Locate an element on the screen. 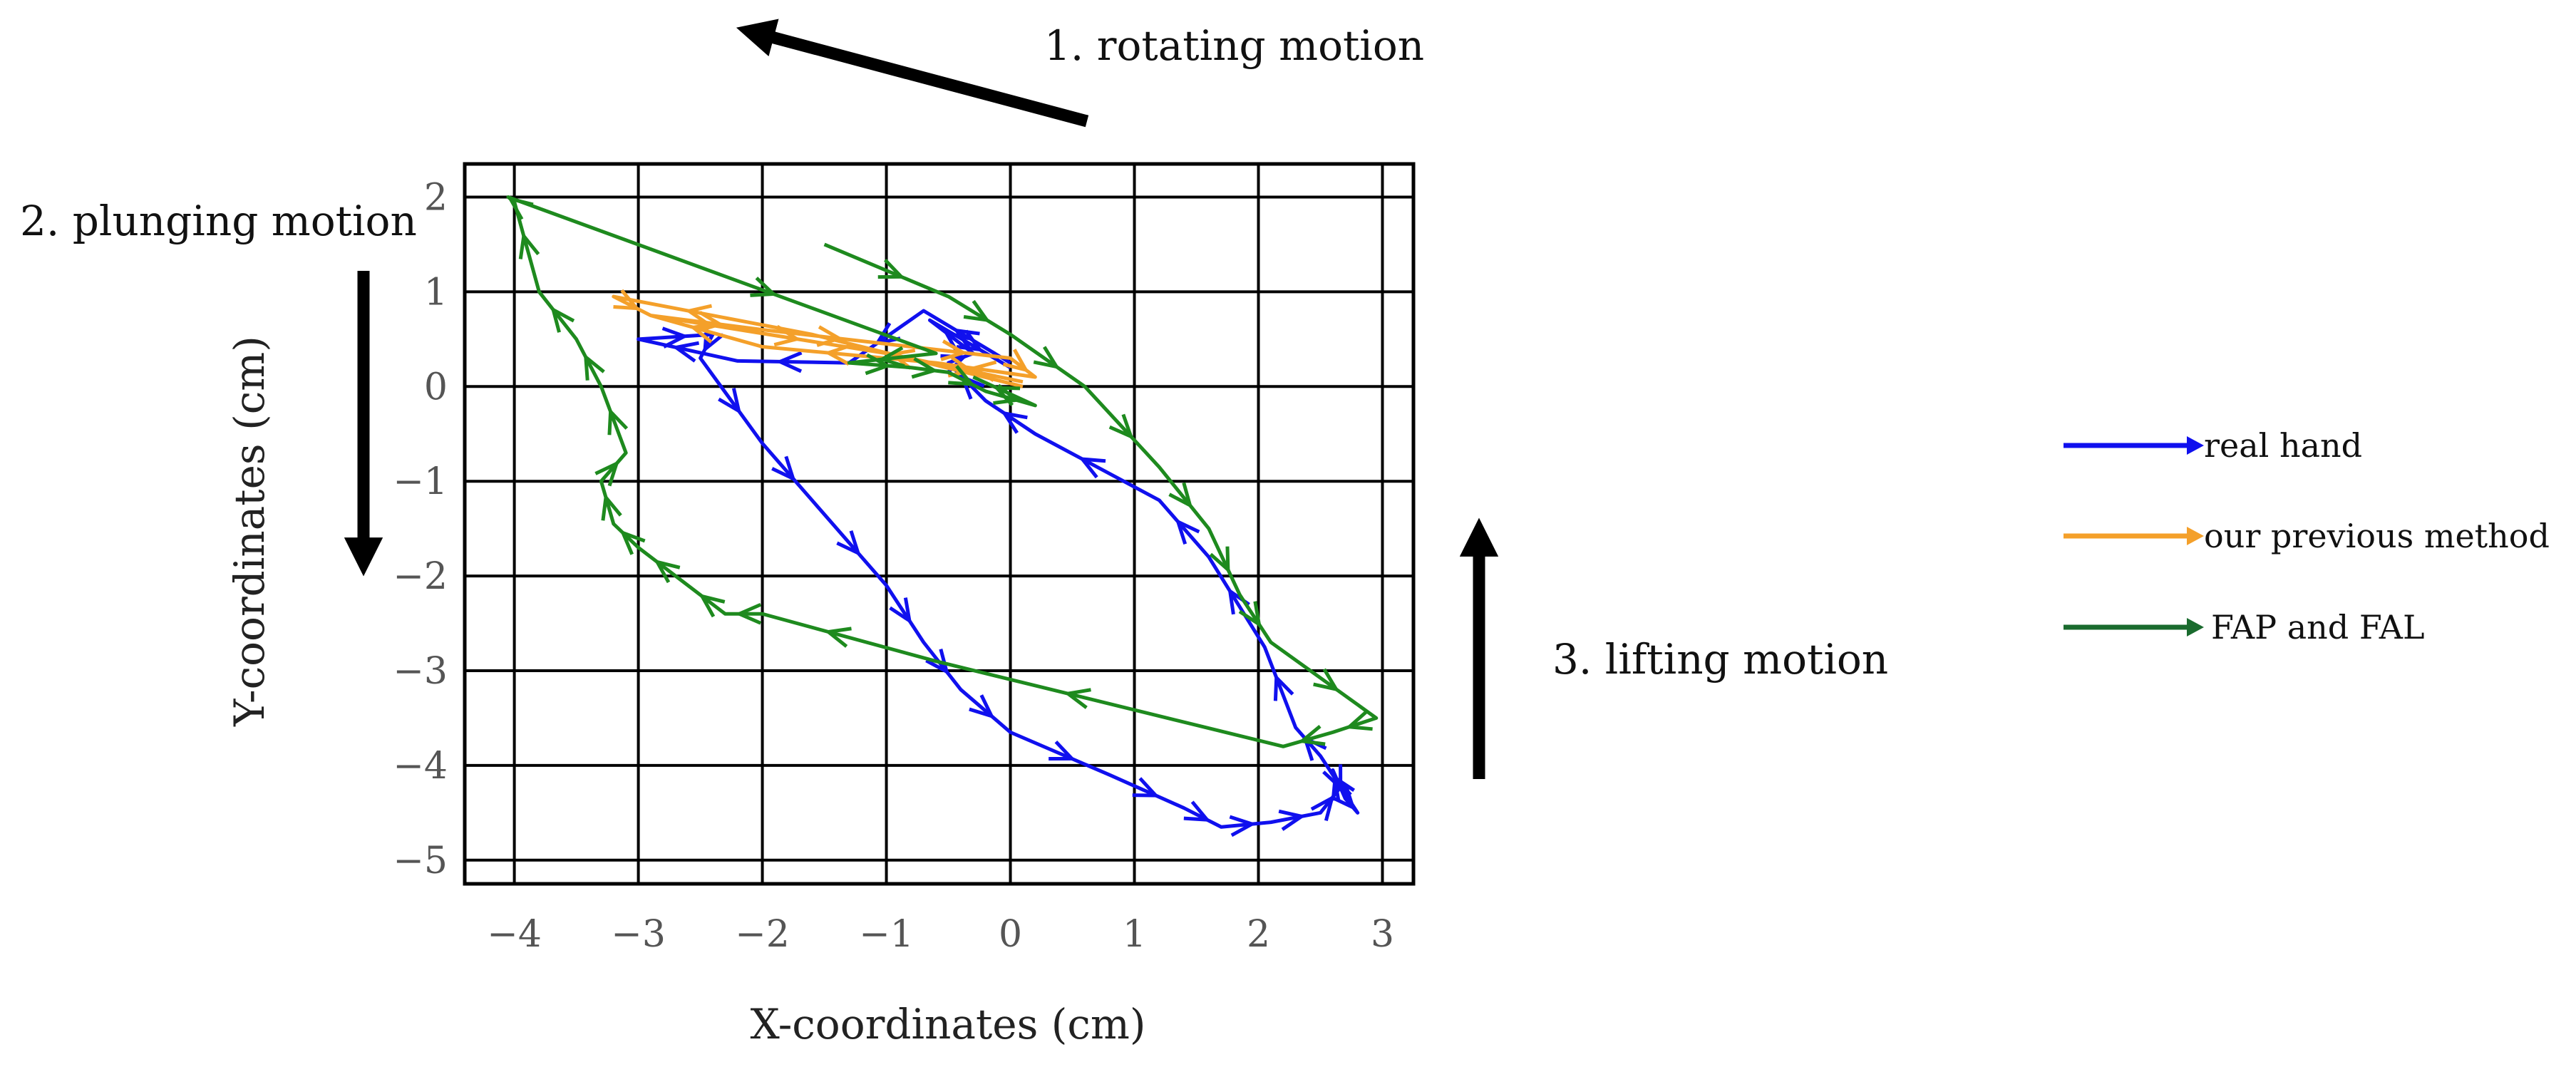  lifting-motion-label: 3. lifting motion is located at coordinates (1720, 659).